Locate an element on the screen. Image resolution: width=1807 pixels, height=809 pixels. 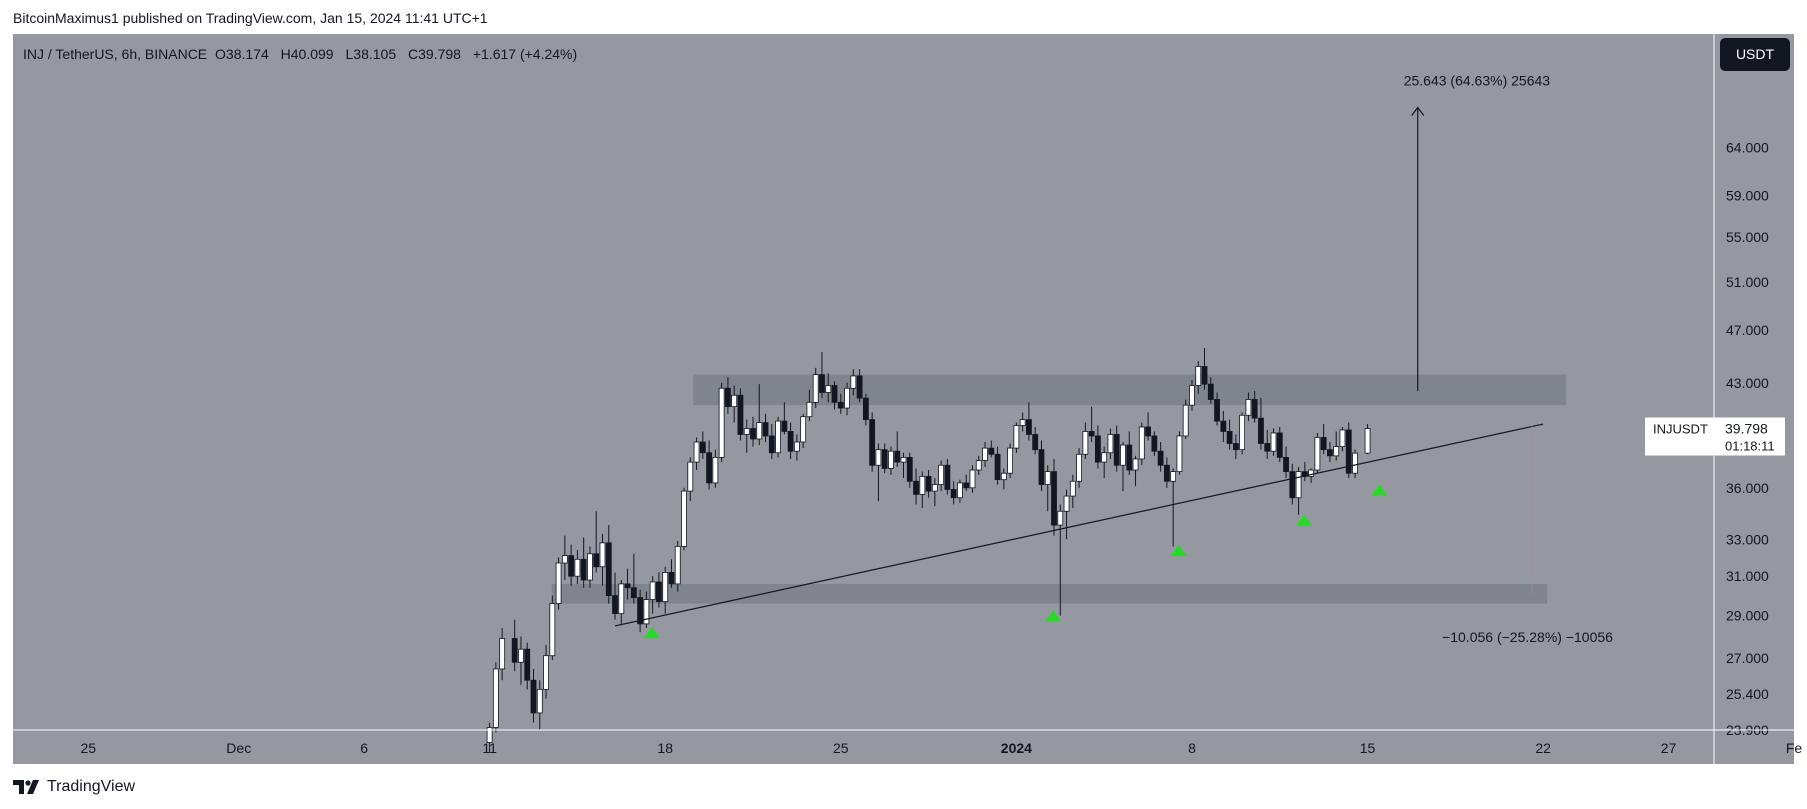
price-tick-label: 55.000 is located at coordinates (1747, 237).